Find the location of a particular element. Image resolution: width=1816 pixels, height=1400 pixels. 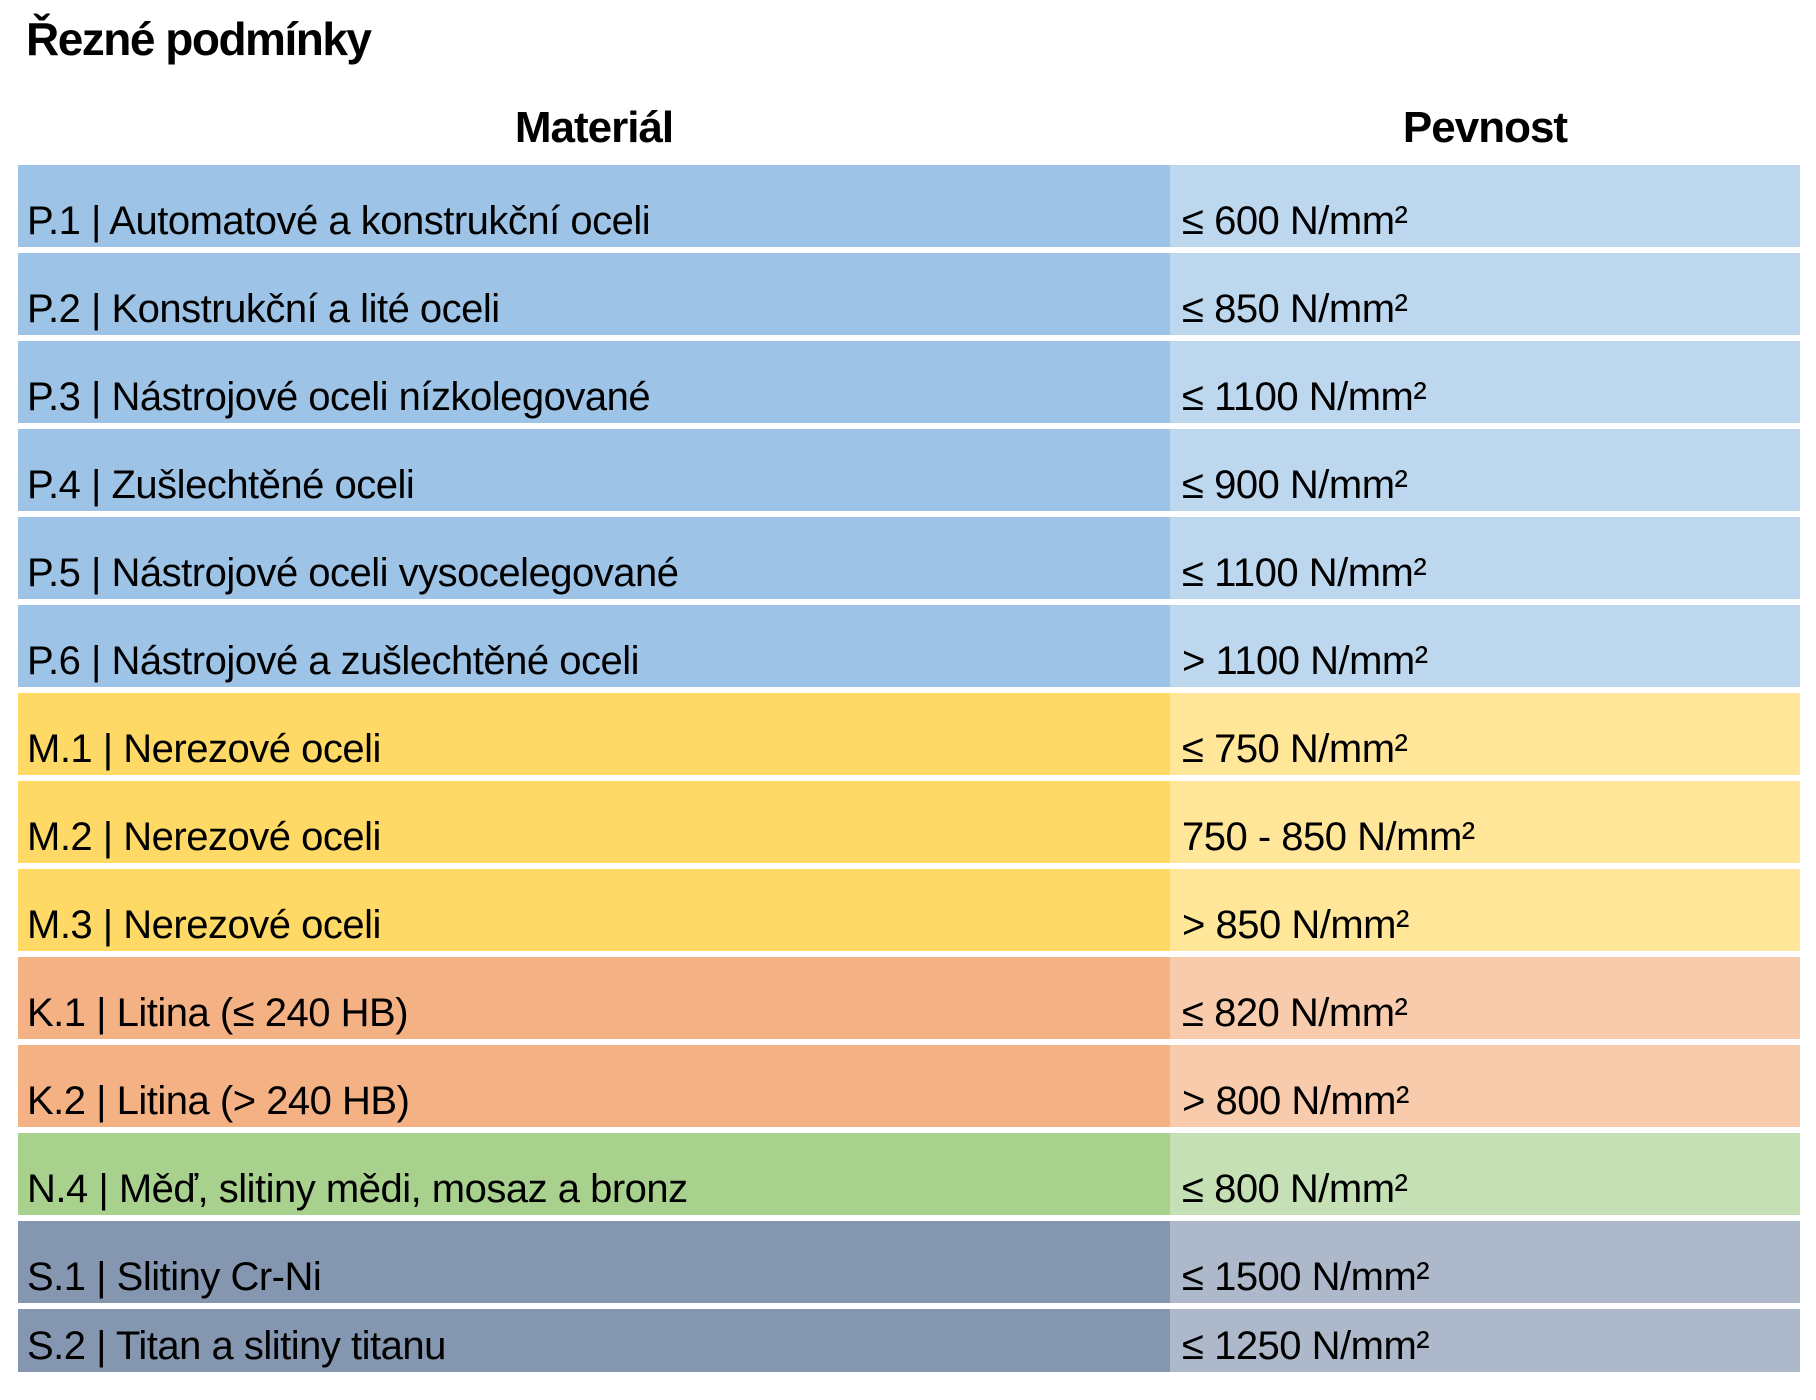

strength-cell: > 850 N/mm² is located at coordinates (1485, 910).